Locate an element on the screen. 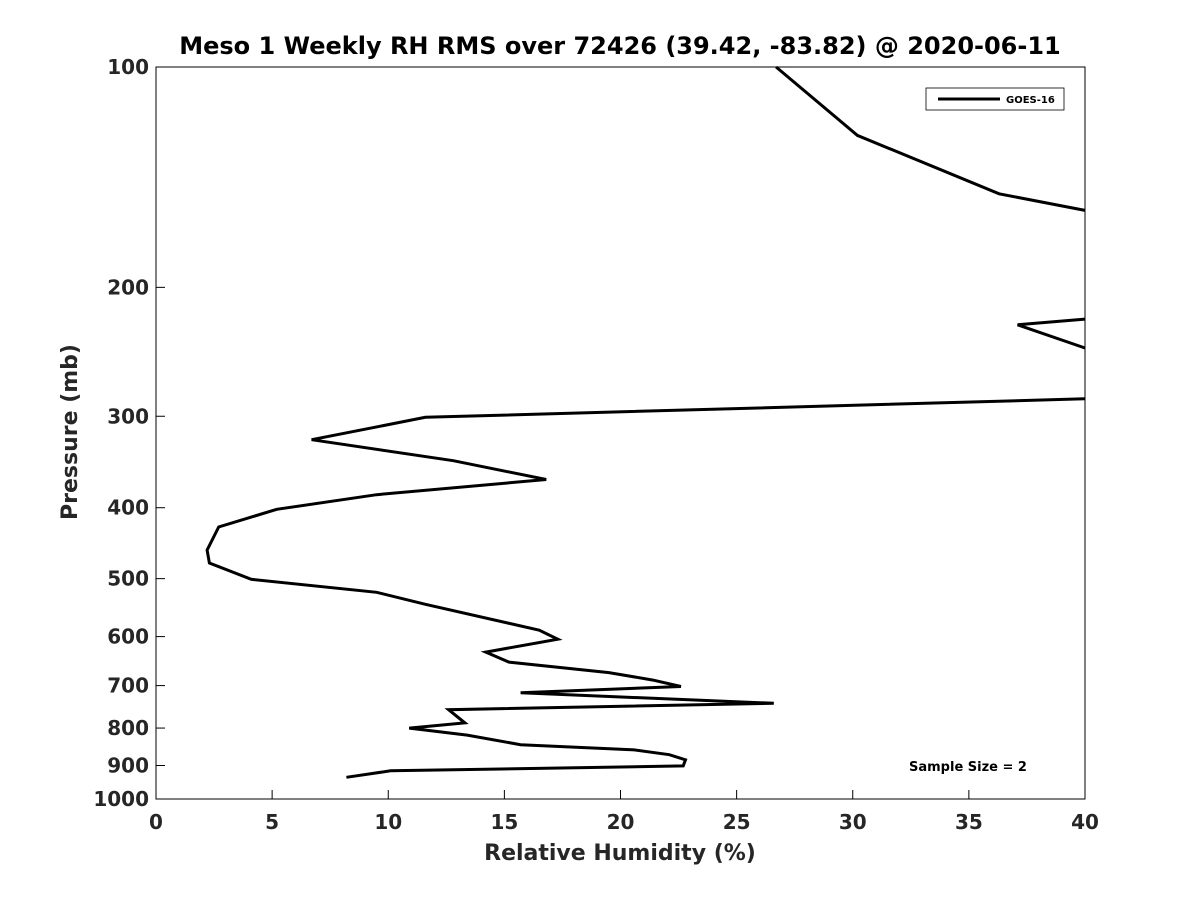 The height and width of the screenshot is (900, 1200). x-tick-label: 40 is located at coordinates (1085, 822).